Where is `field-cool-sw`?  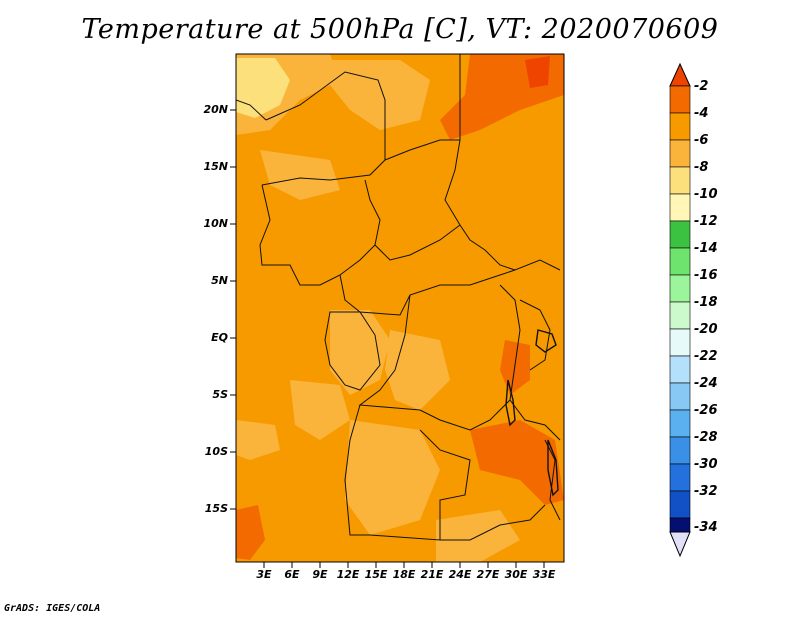 field-cool-sw is located at coordinates (258, 440).